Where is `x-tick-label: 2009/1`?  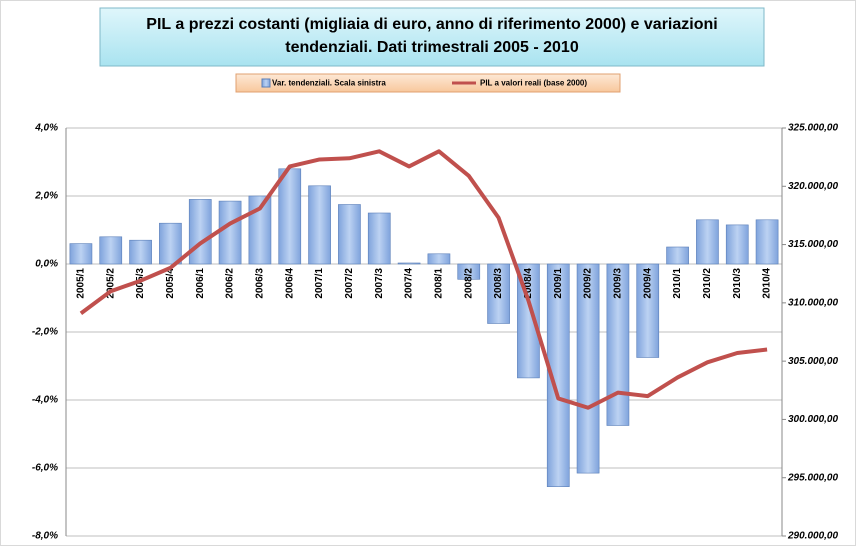
x-tick-label: 2009/1 is located at coordinates (558, 283).